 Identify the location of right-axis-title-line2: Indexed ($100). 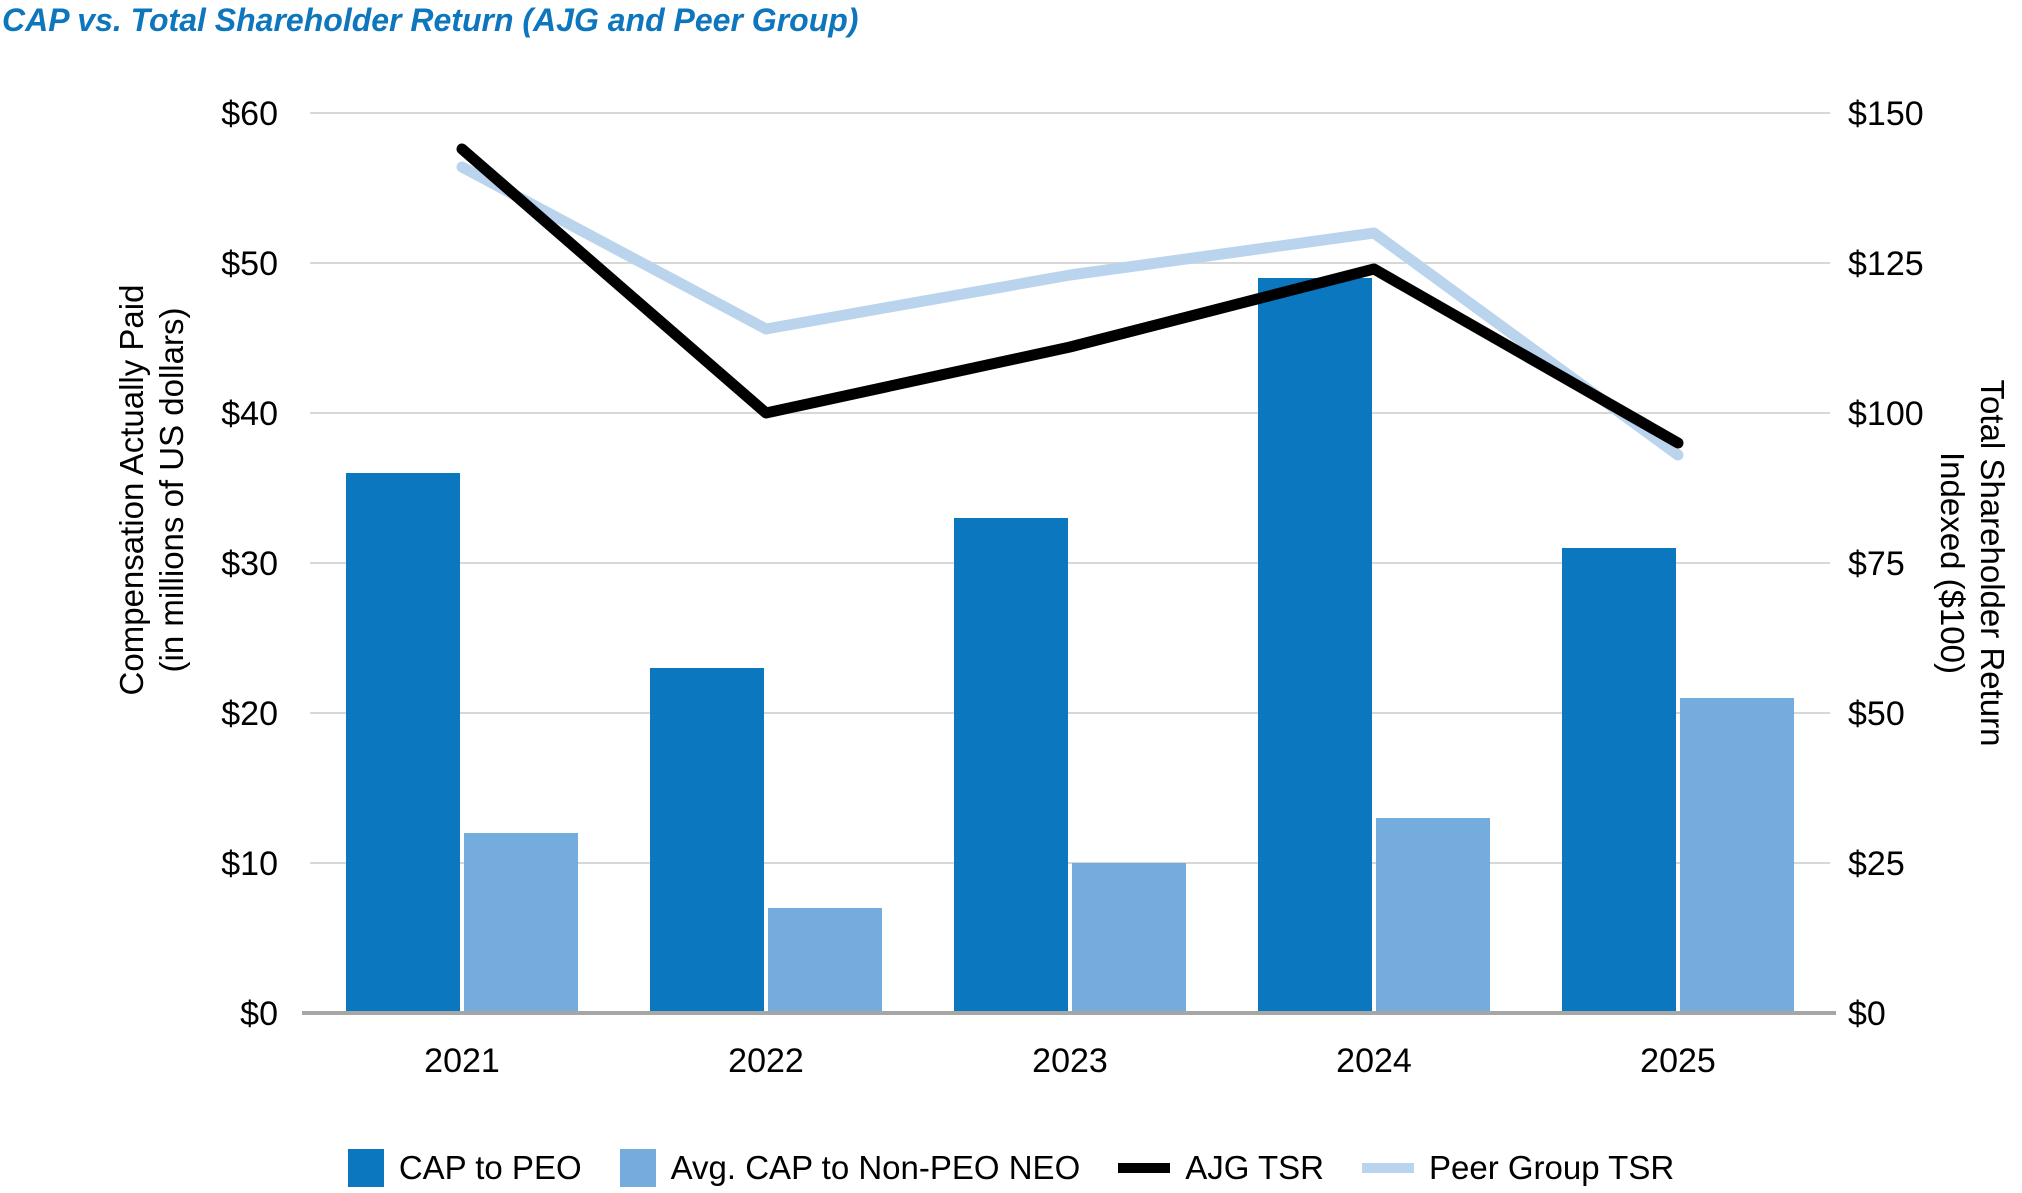
(1952, 562).